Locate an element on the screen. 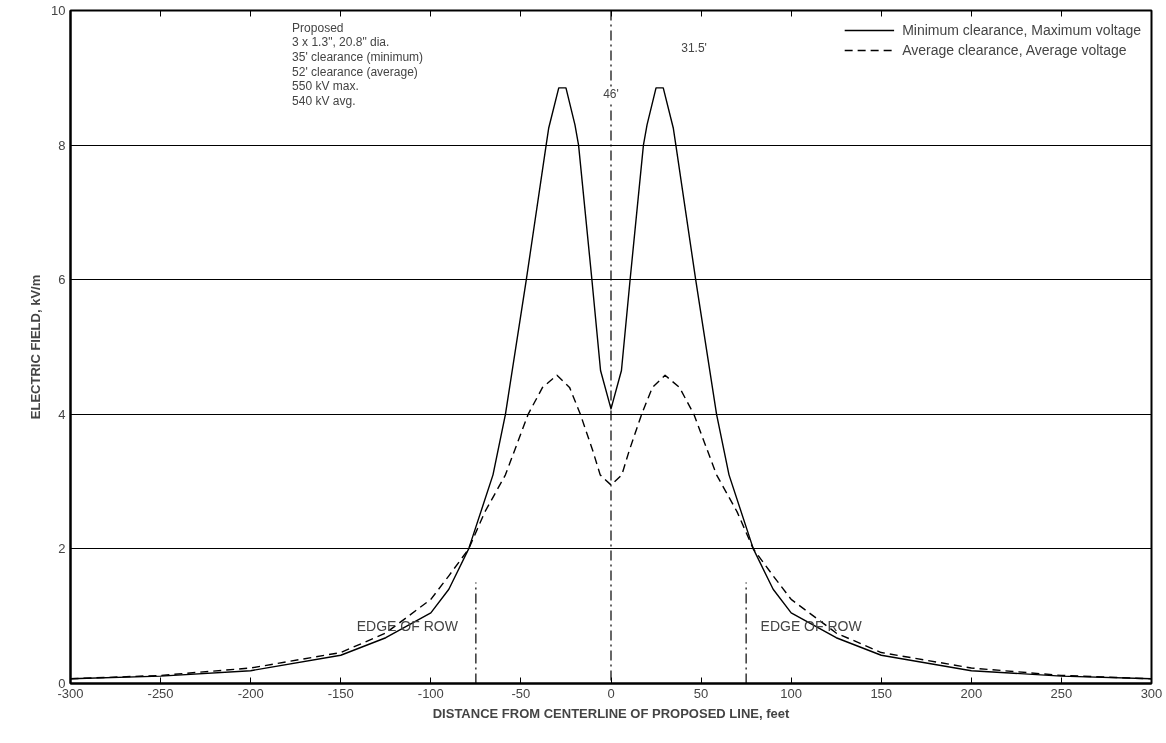 This screenshot has height=743, width=1166. x-tick-label: 300 is located at coordinates (1151, 693).